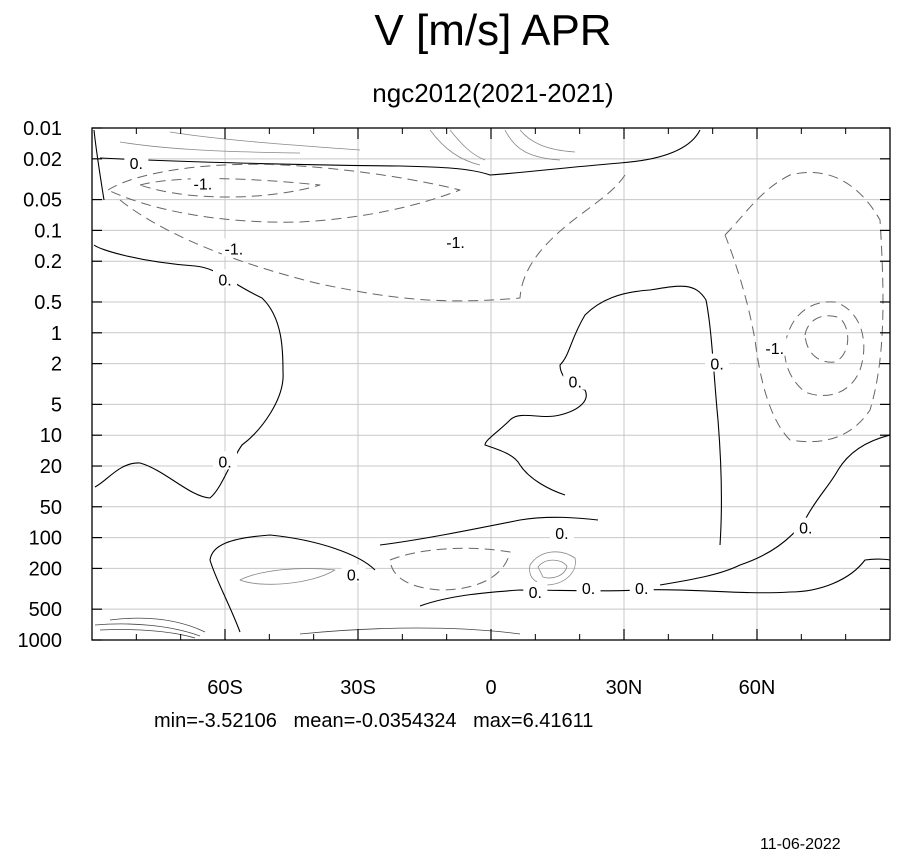  I want to click on y-tick-label: 1, so click(56, 334).